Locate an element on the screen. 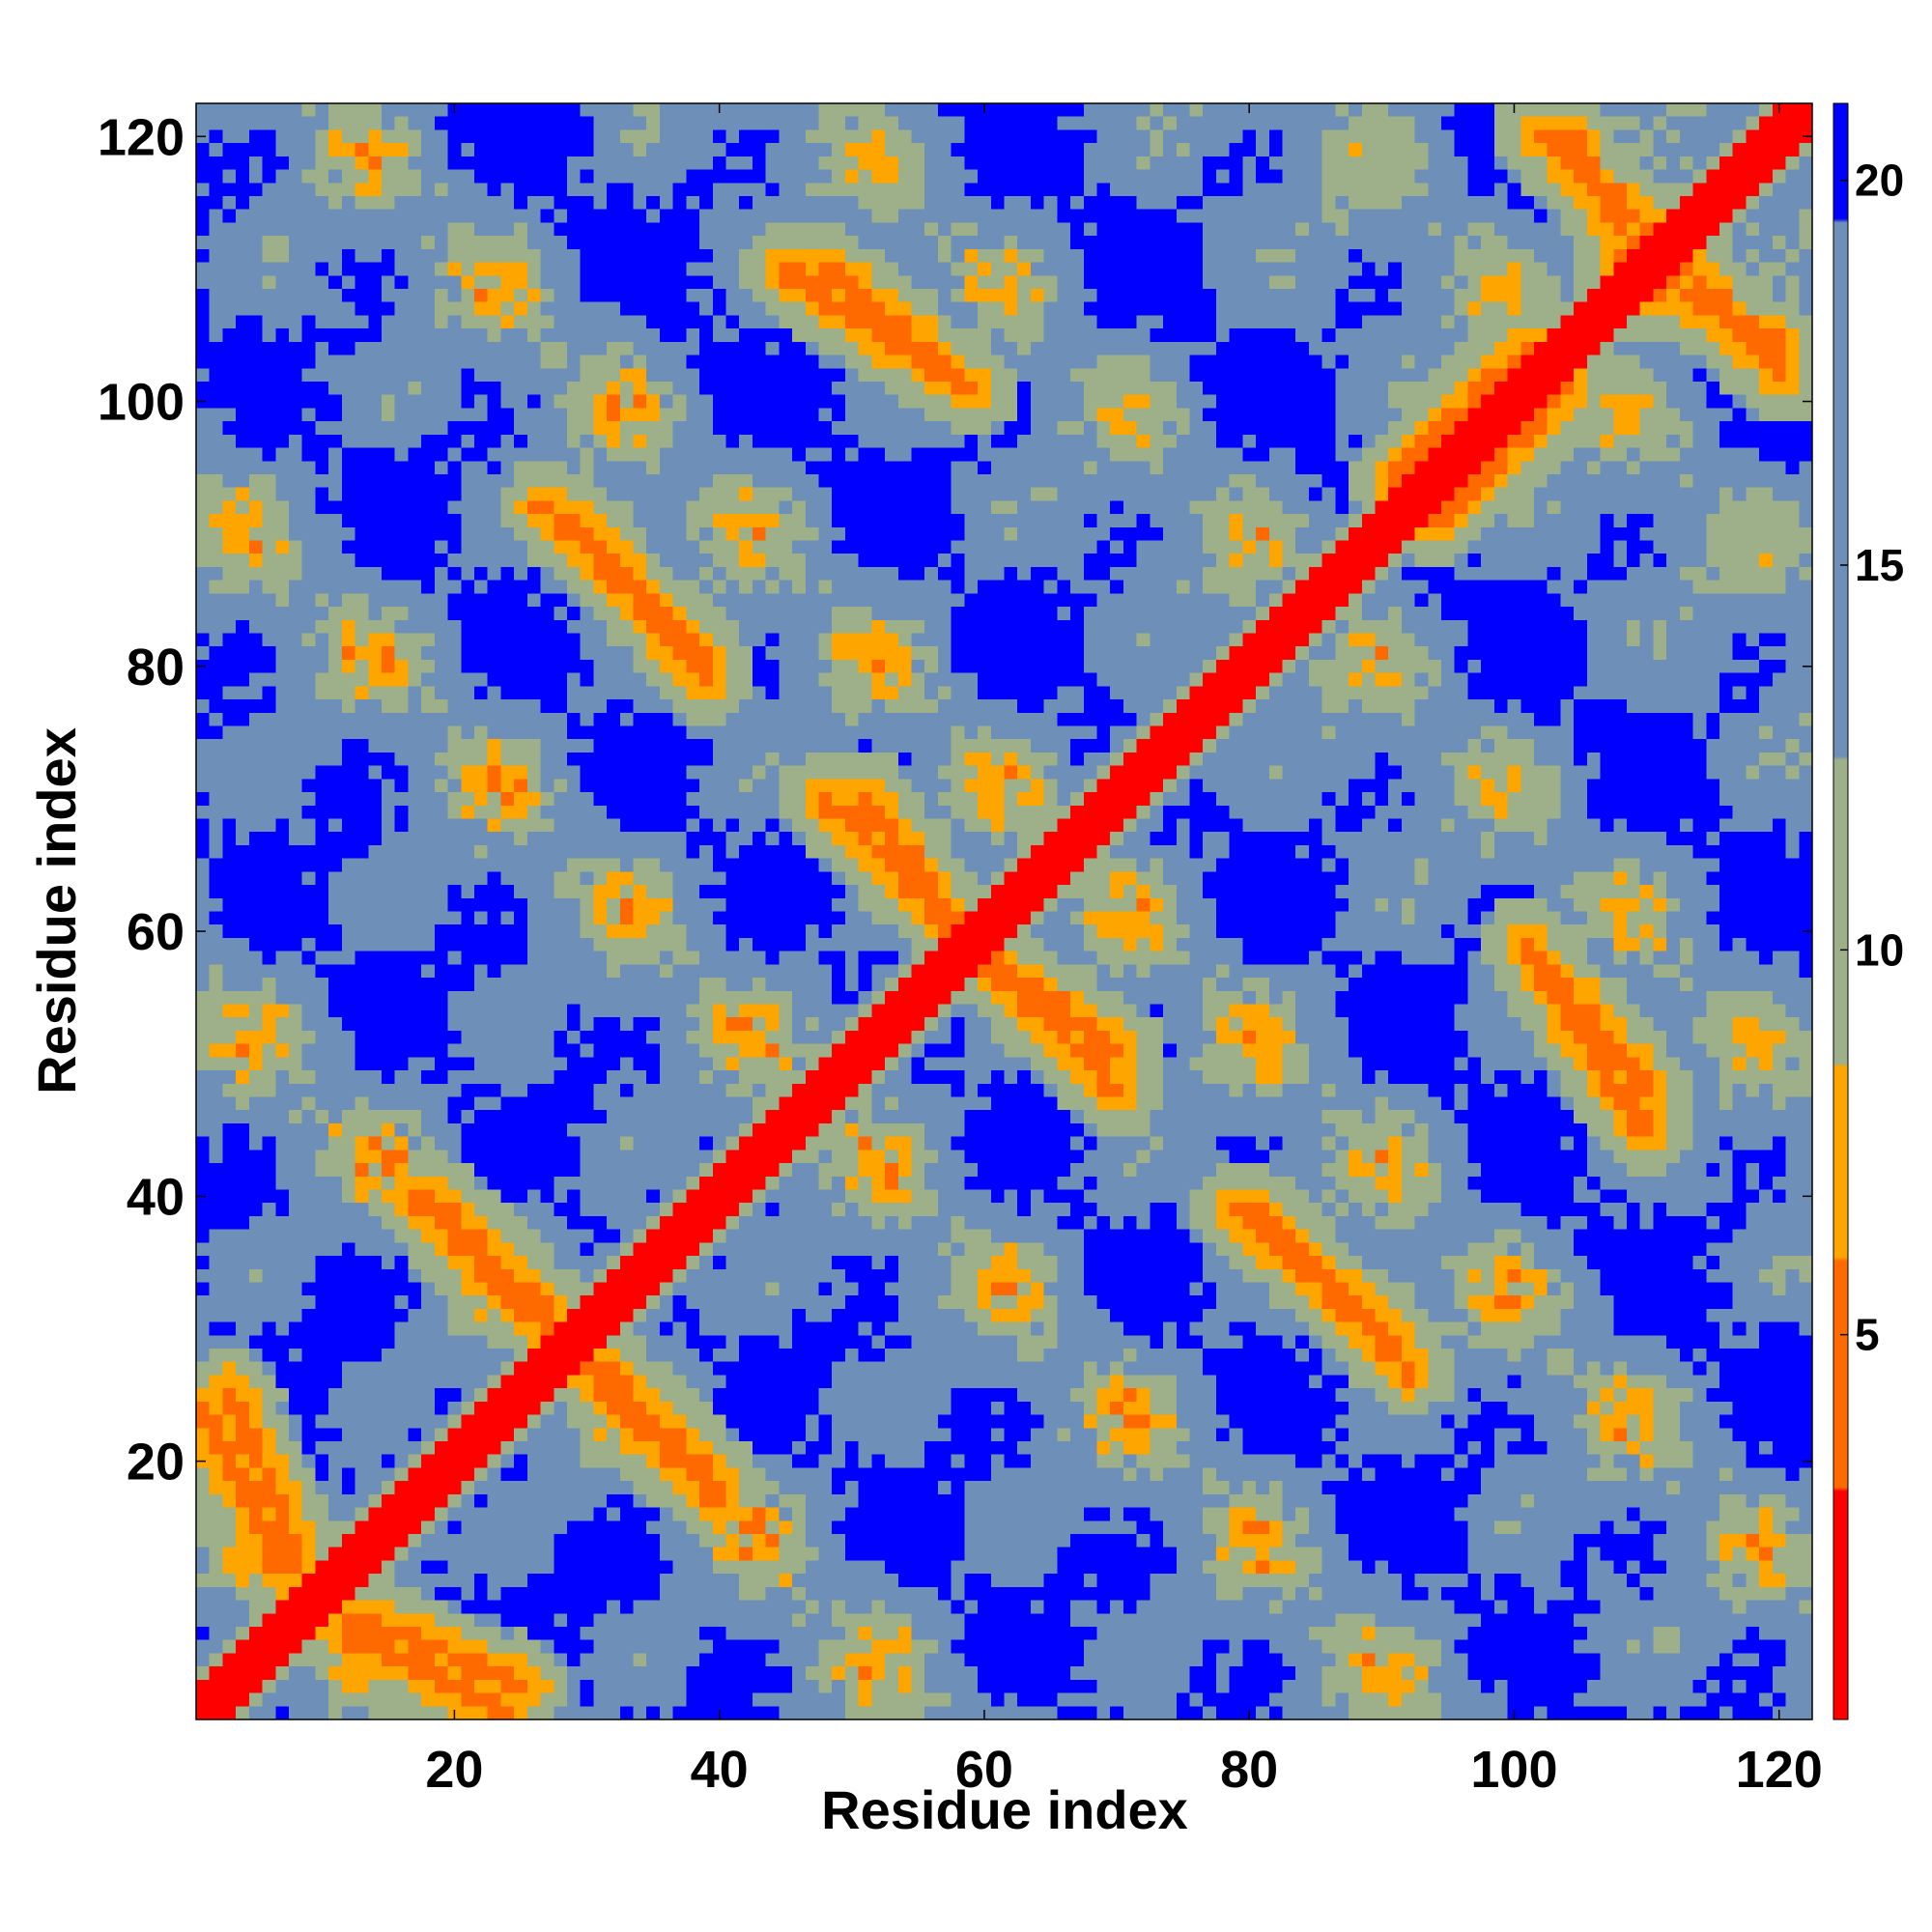 This screenshot has height=1932, width=1932. colorbar-tick-label: 5 is located at coordinates (1867, 1335).